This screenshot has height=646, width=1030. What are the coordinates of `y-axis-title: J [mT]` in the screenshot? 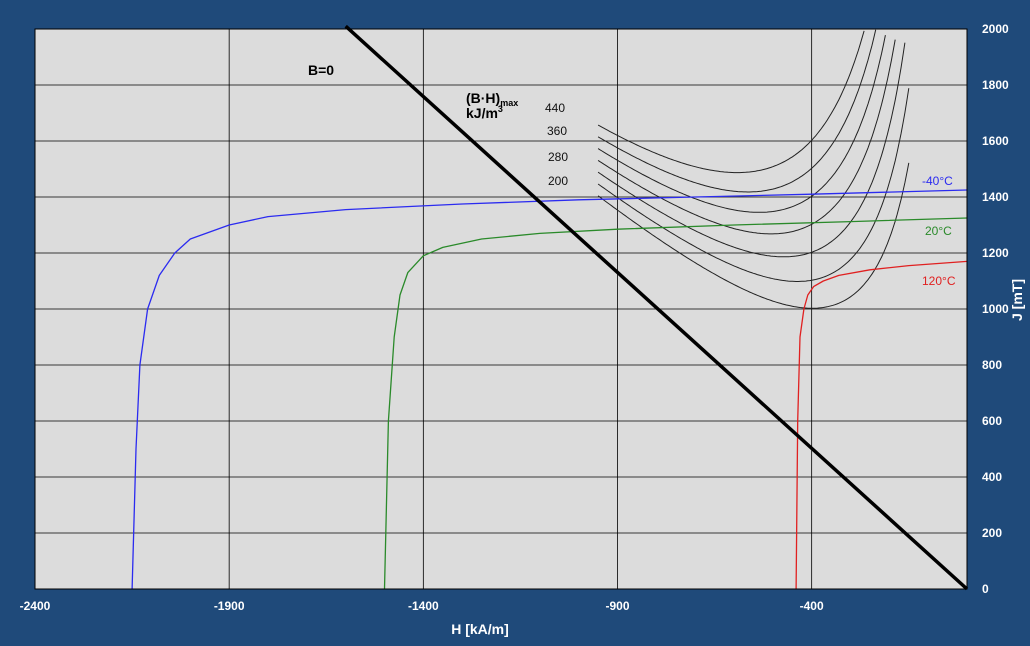 It's located at (1017, 300).